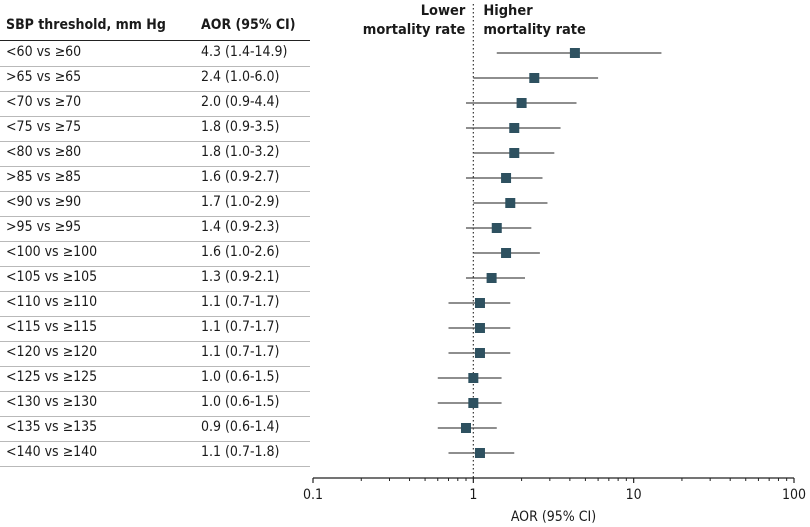  Describe the element at coordinates (248, 25) in the screenshot. I see `aor-column-header: AOR (95% CI)` at that location.